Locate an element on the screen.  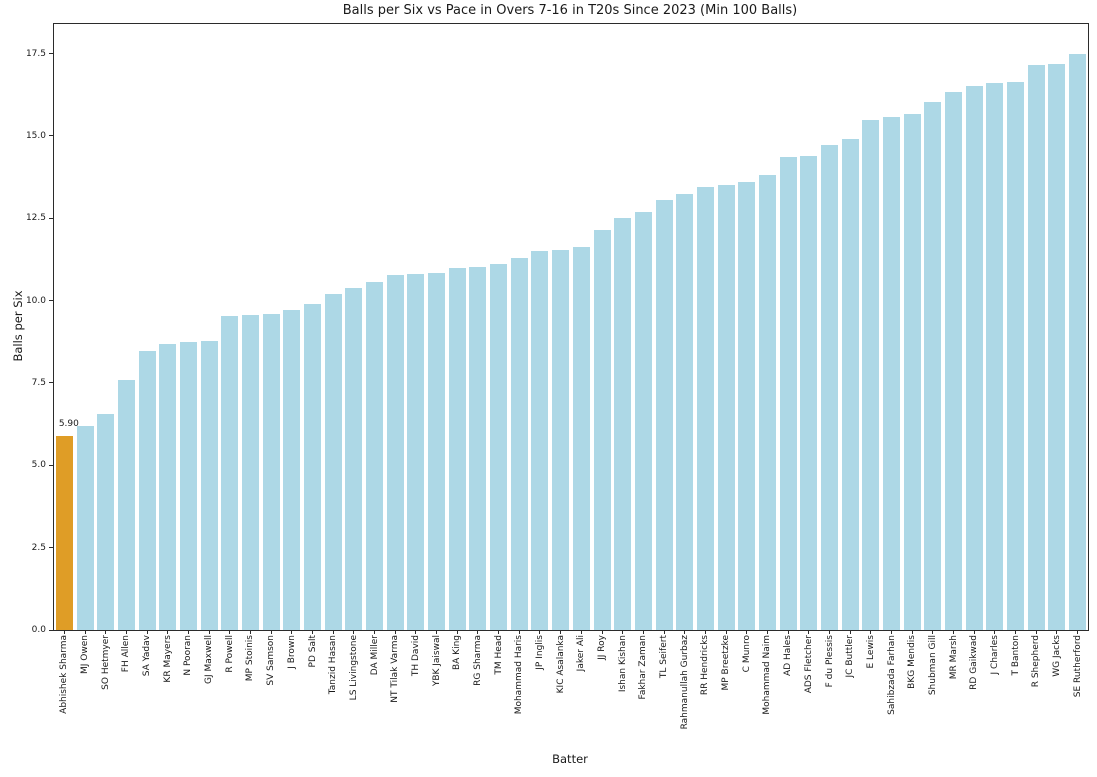
y-tick-label: 7.5 is located at coordinates (38, 382).